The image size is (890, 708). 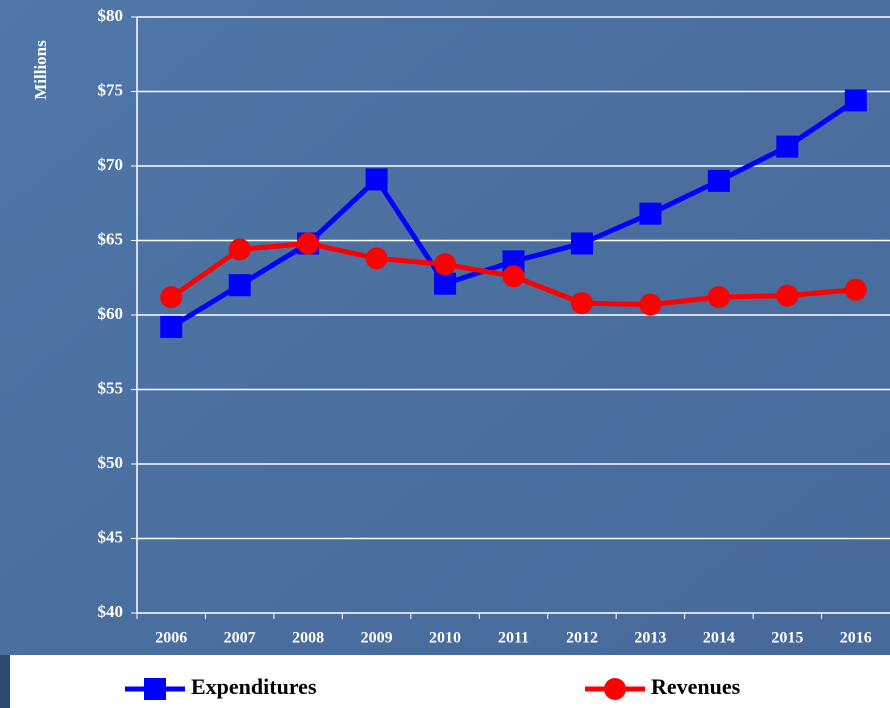 I want to click on y-tick-label: $80, so click(x=111, y=15).